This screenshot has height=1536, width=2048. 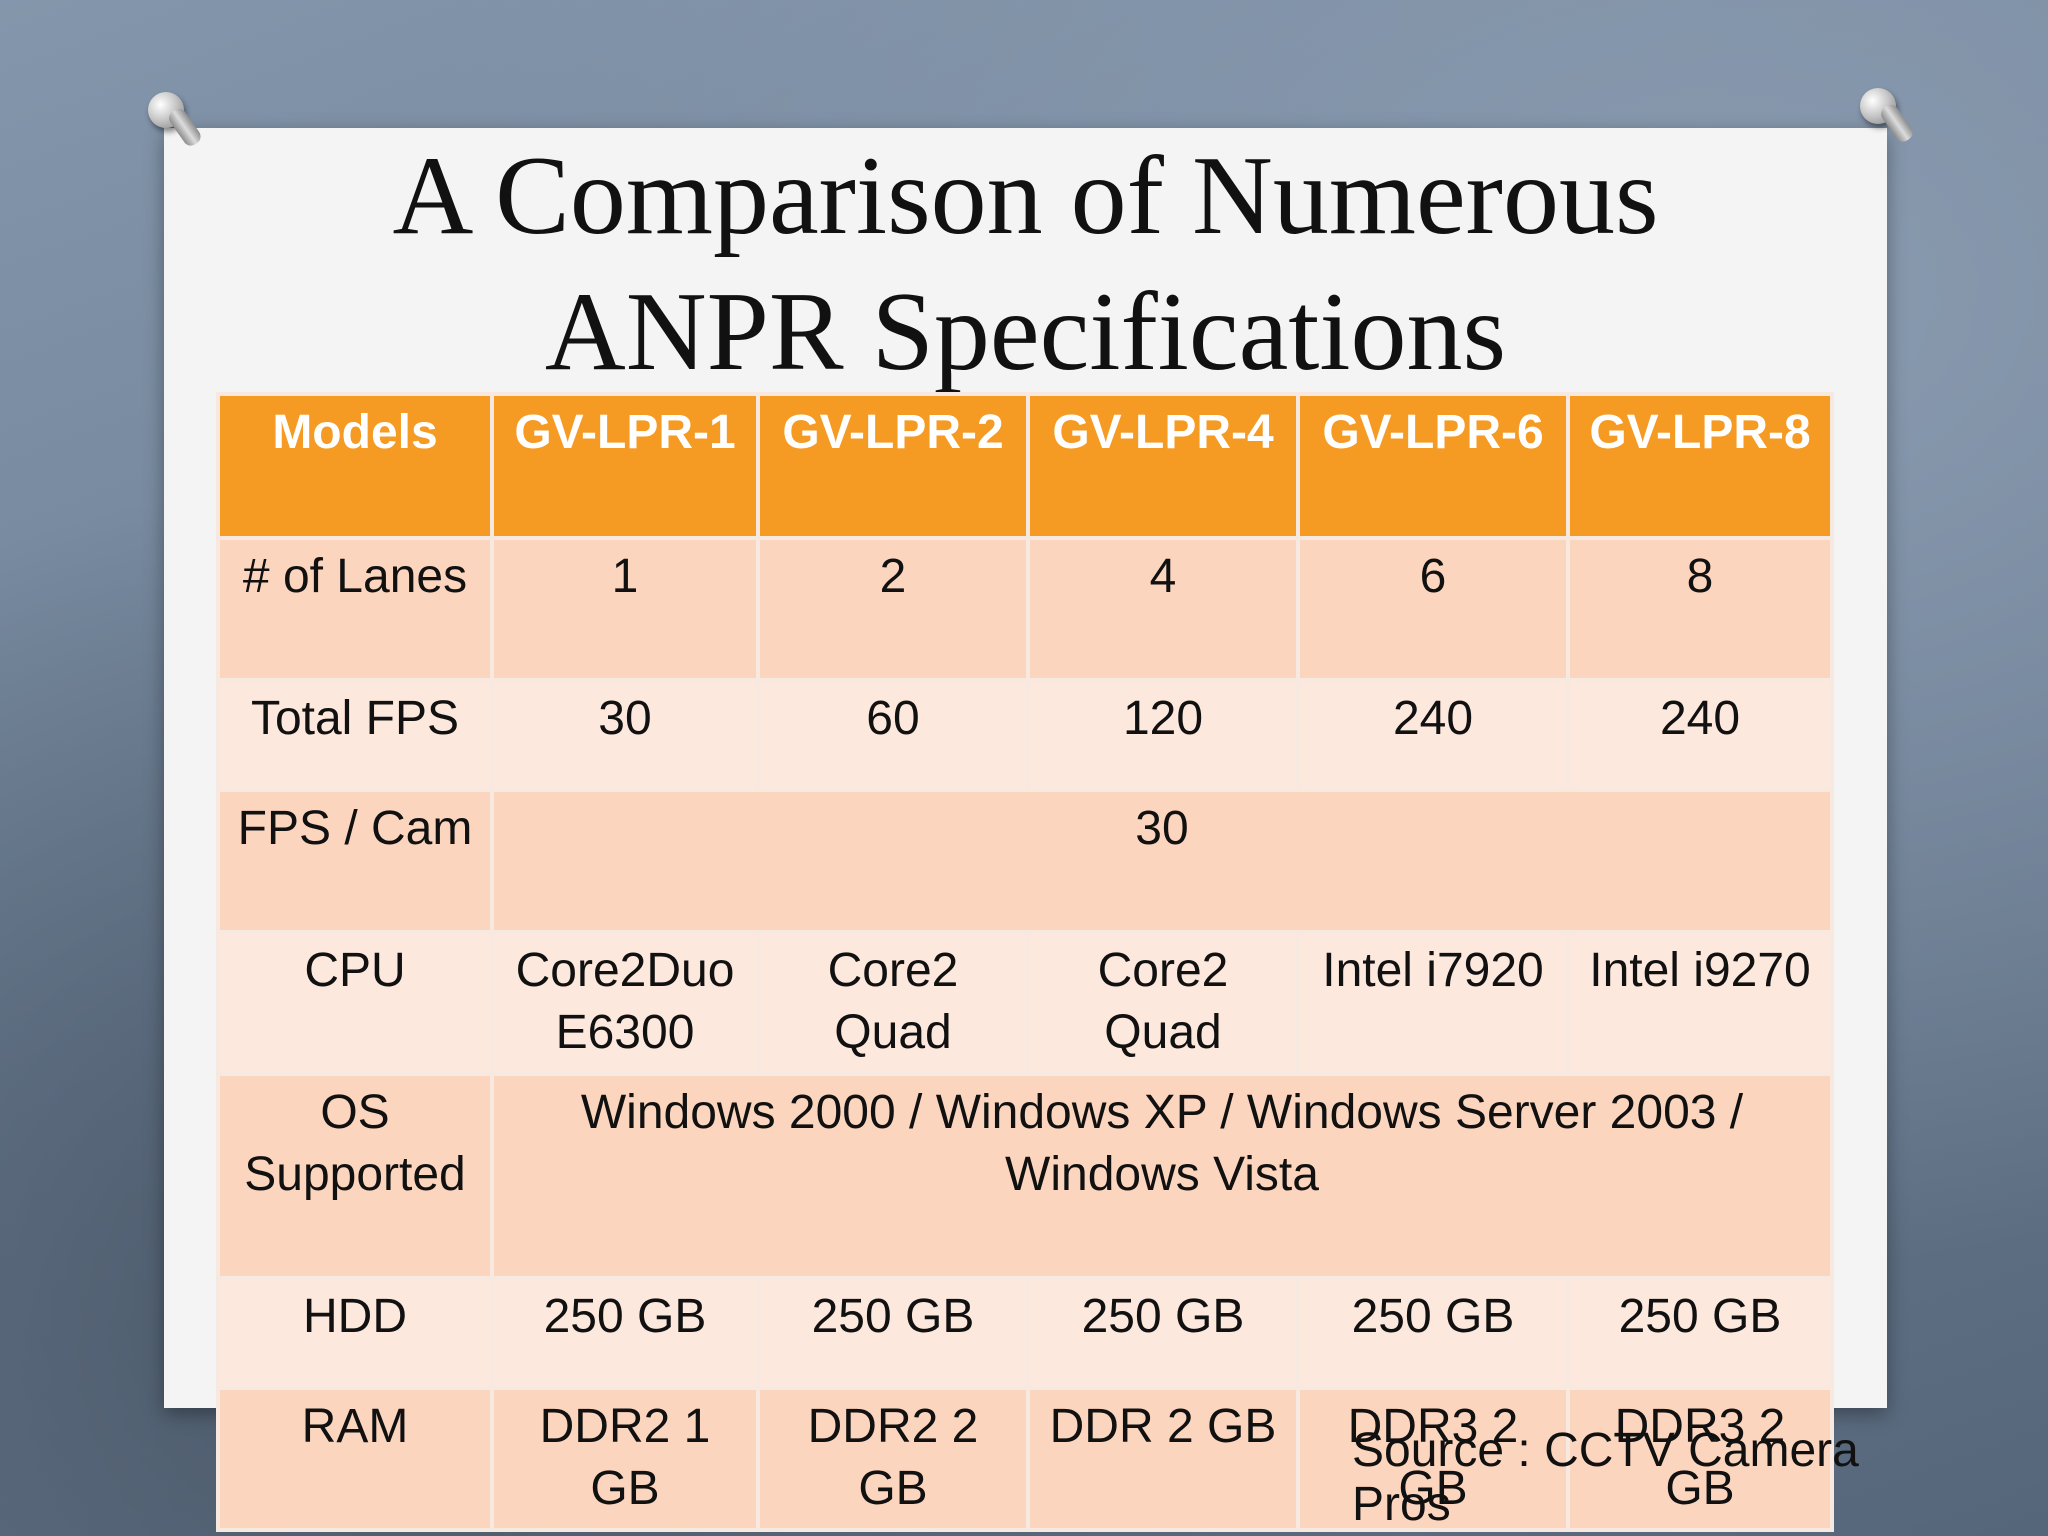 I want to click on table-cell: 8, so click(x=1700, y=609).